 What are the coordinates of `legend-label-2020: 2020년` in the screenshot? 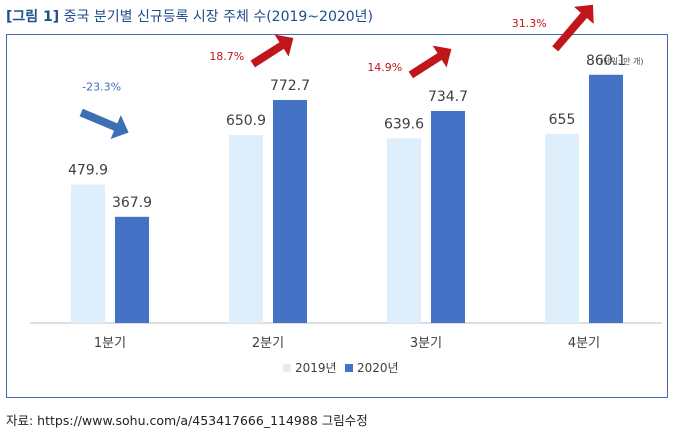 It's located at (378, 368).